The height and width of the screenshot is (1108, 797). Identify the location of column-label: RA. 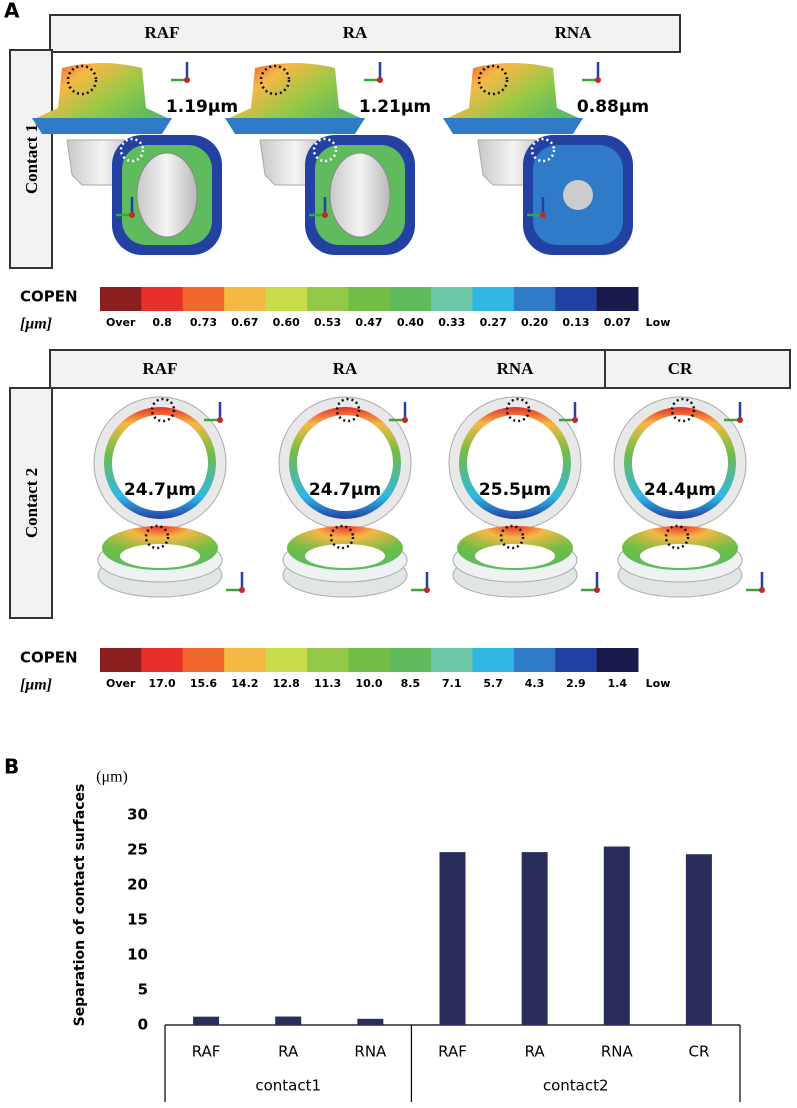
(355, 32).